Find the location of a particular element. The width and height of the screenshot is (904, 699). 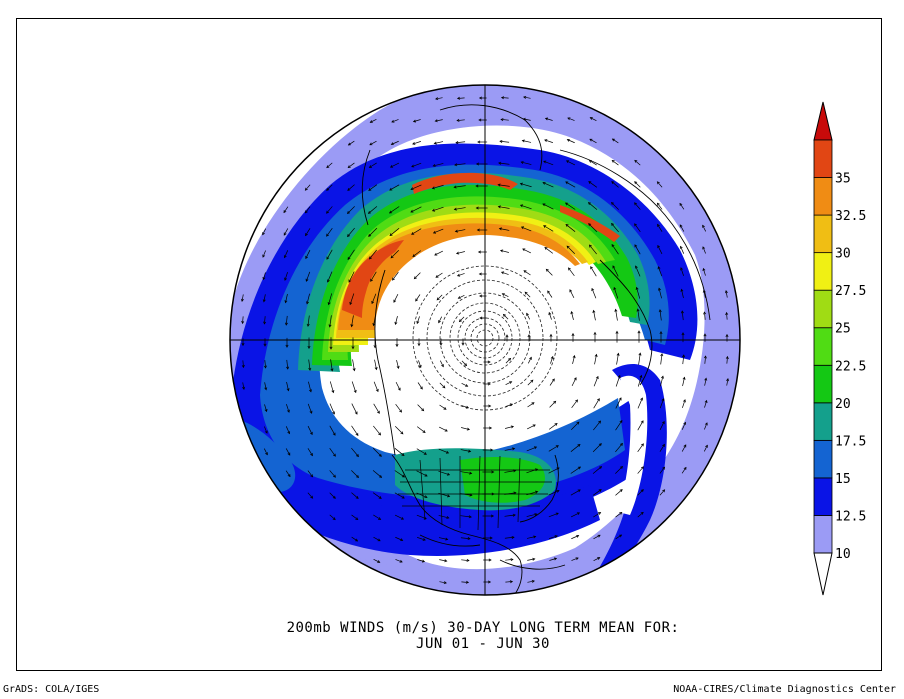

us-state-grid is located at coordinates (475, 493).